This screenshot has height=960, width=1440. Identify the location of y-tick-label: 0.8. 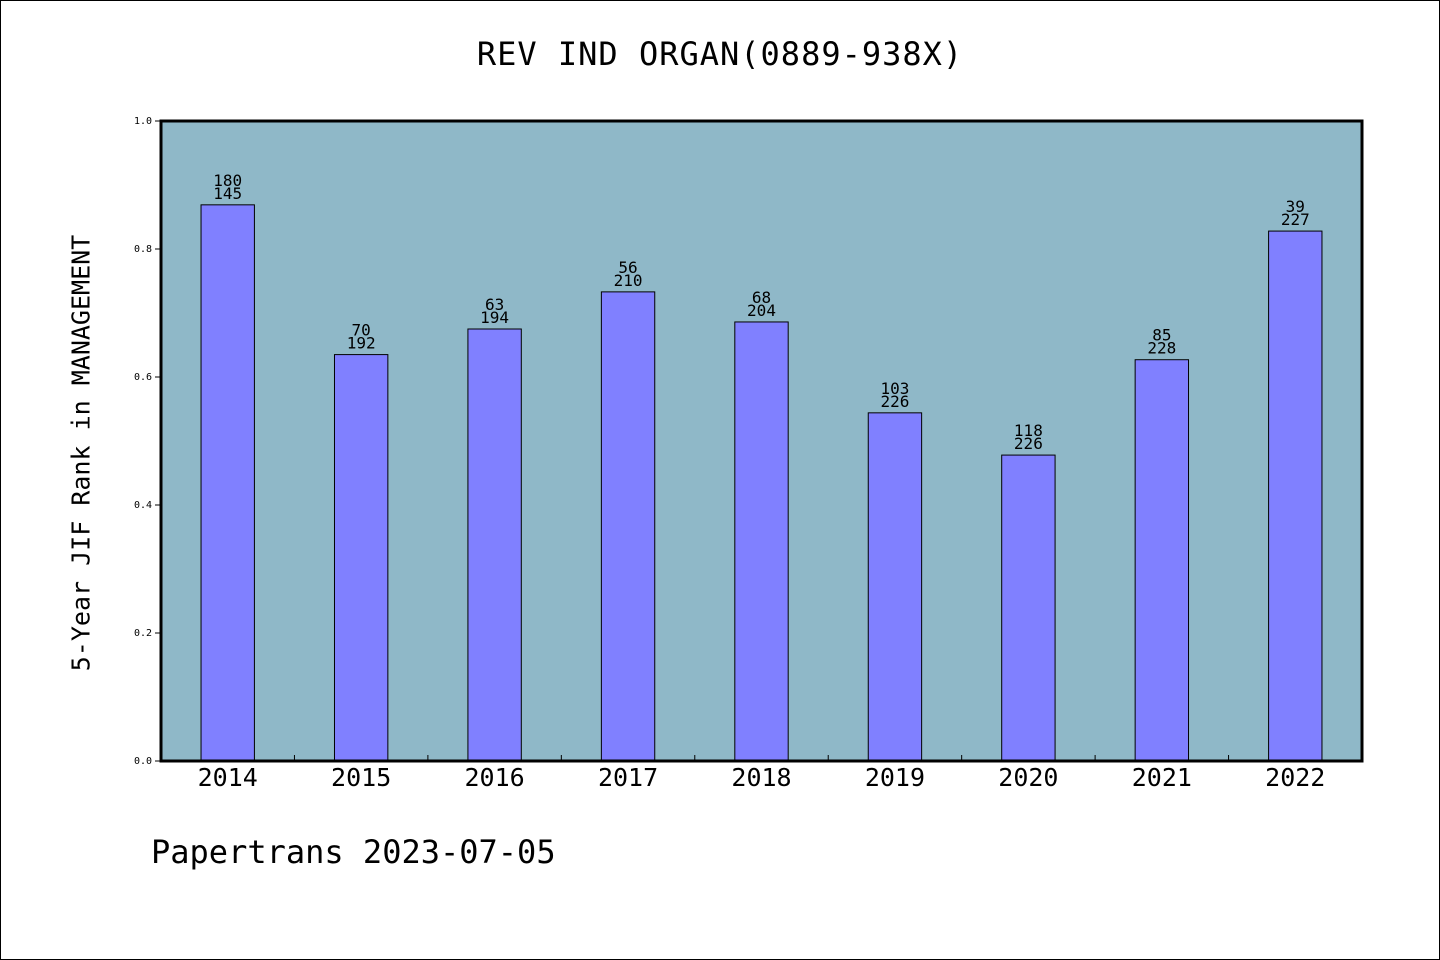
(143, 249).